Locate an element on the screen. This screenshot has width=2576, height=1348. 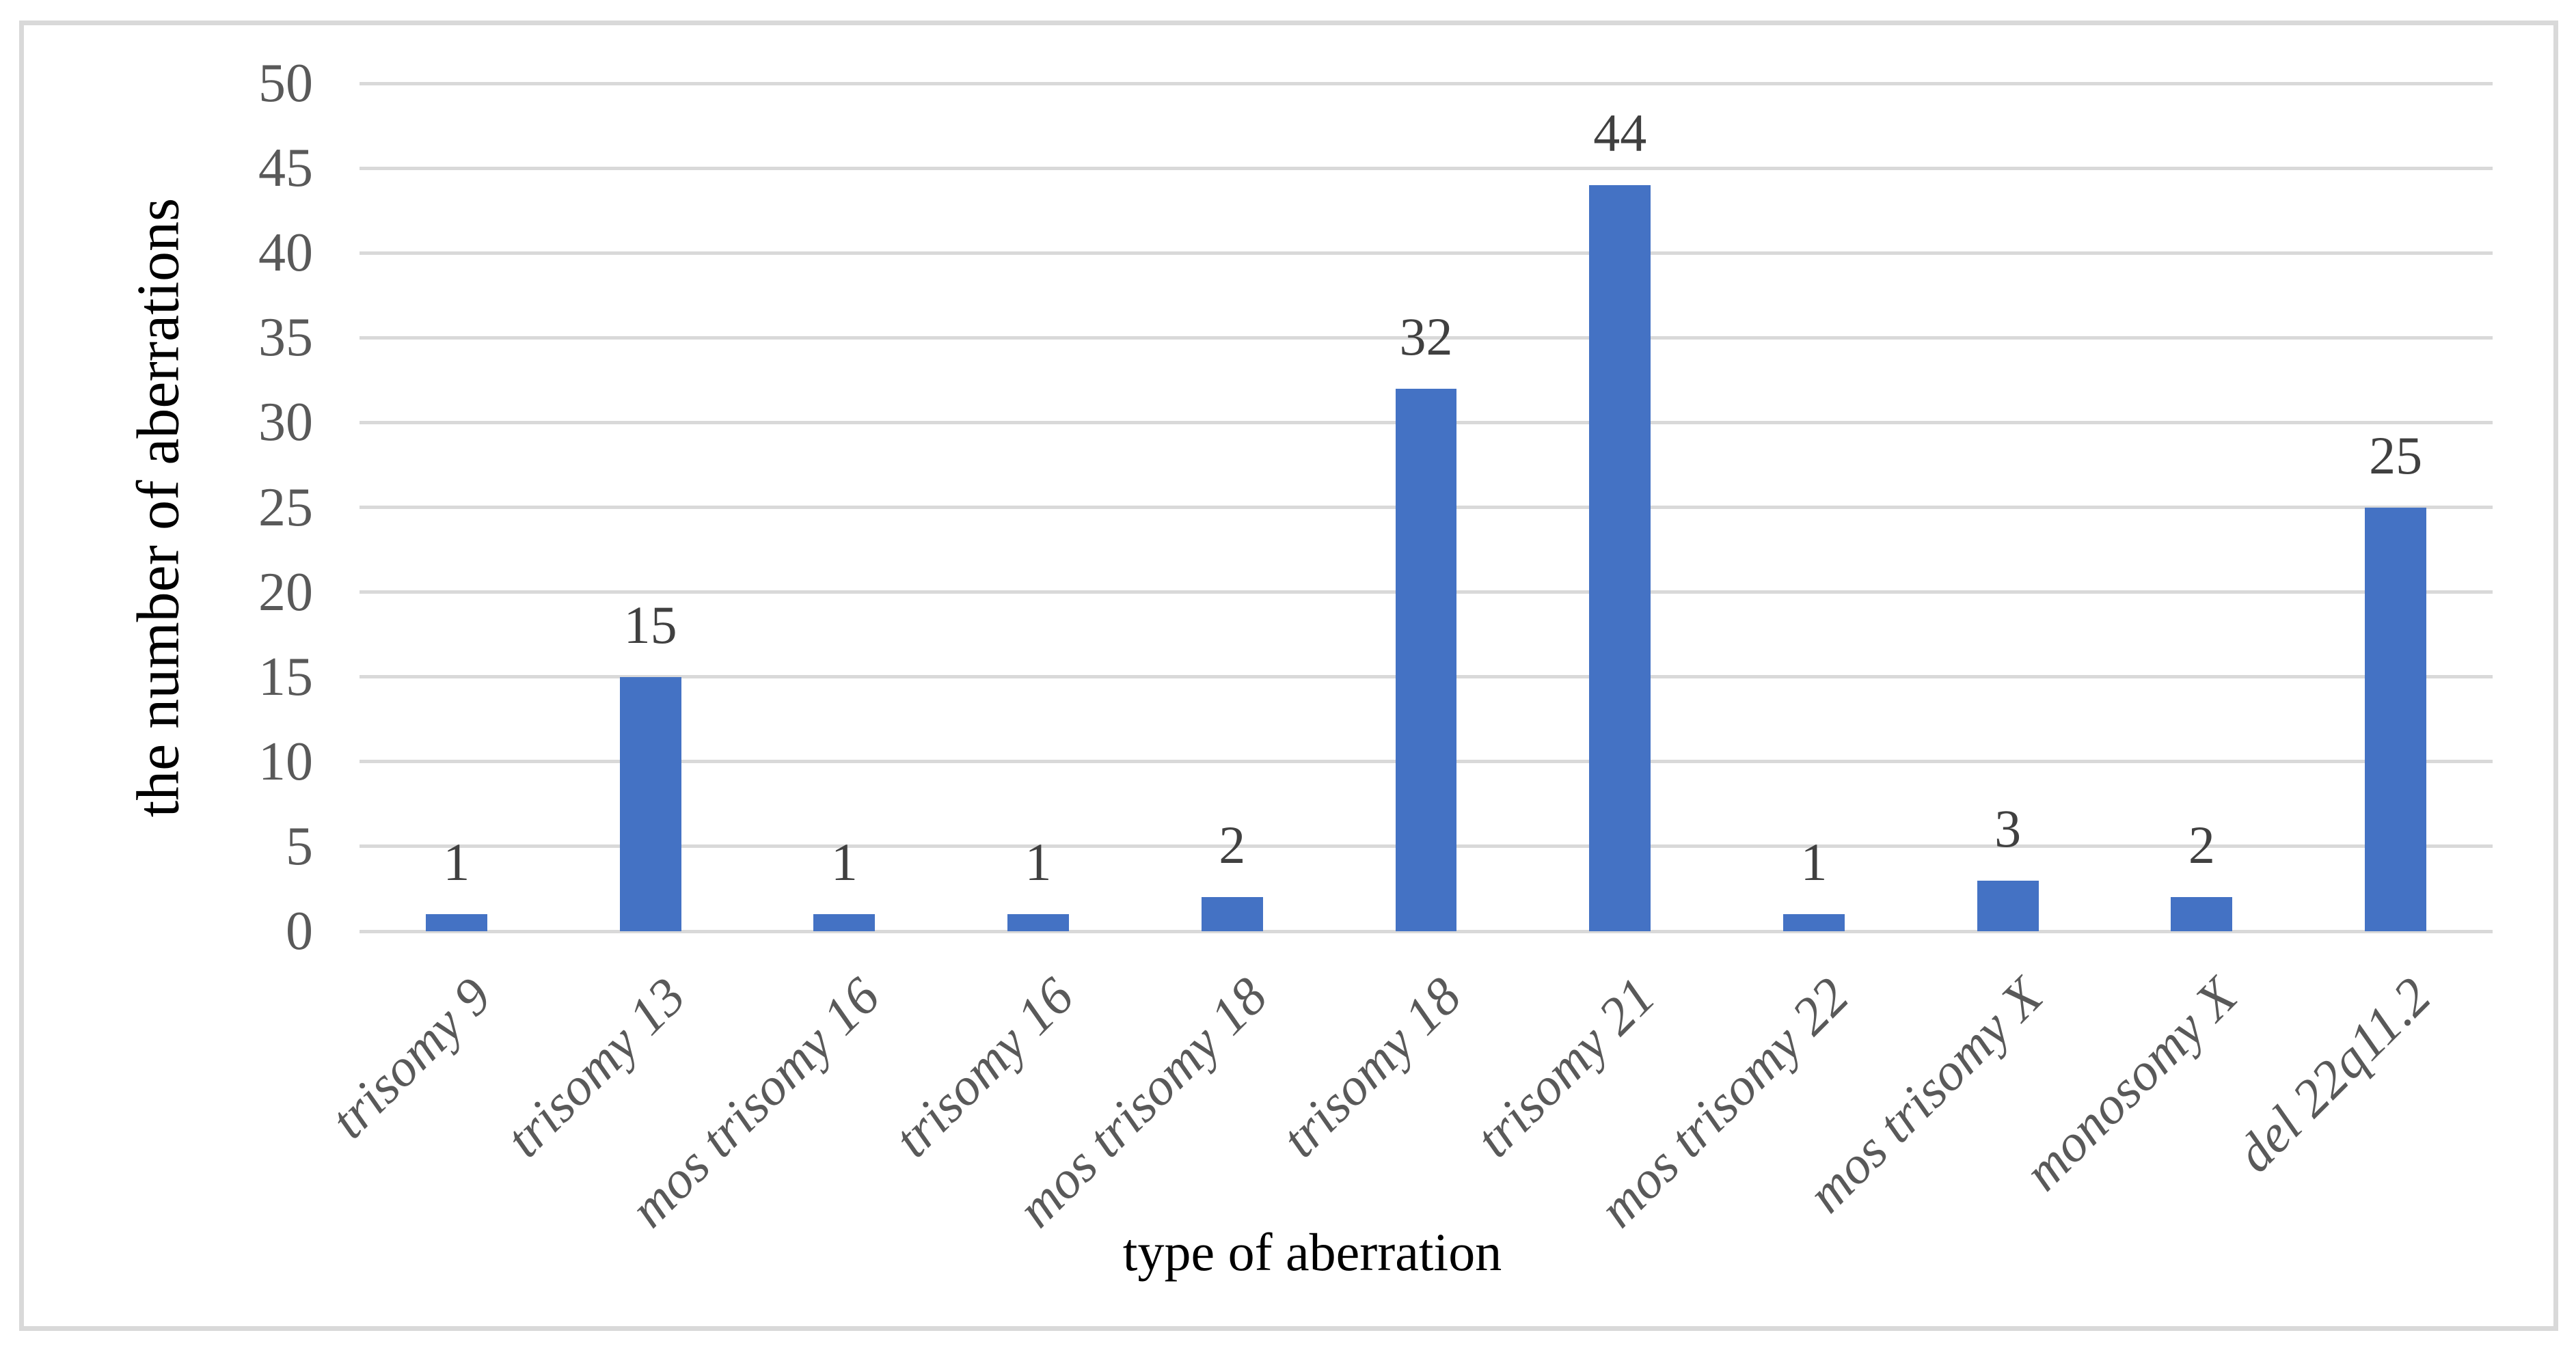
bar-slot: 32 is located at coordinates (1426, 507).